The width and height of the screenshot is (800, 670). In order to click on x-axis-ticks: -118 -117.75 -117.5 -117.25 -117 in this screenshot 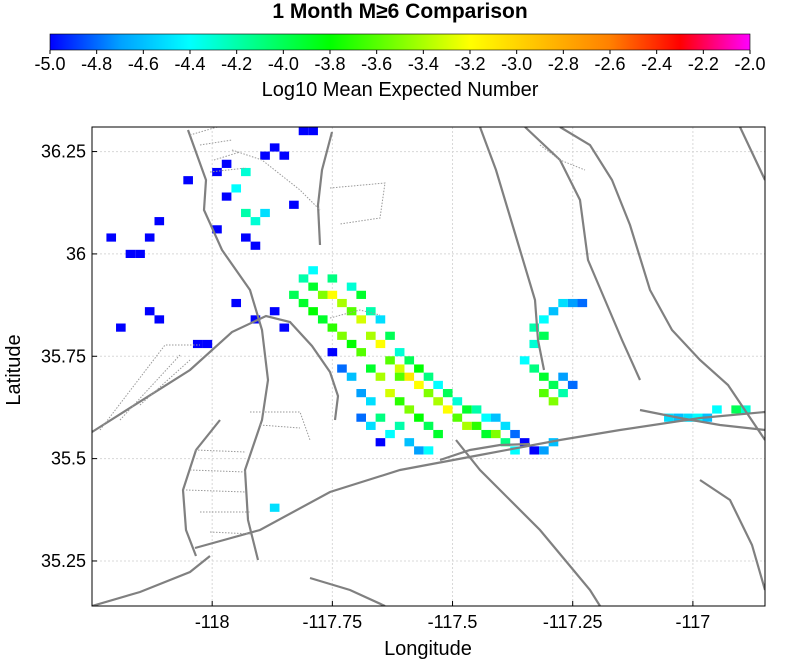, I will do `click(452, 616)`.